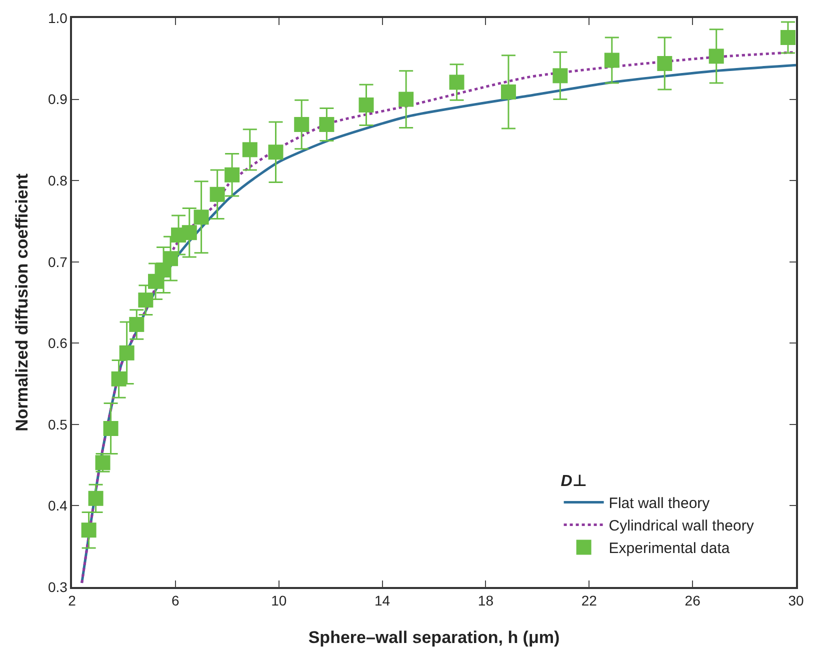  What do you see at coordinates (279, 600) in the screenshot?
I see `x-tick-label: 10` at bounding box center [279, 600].